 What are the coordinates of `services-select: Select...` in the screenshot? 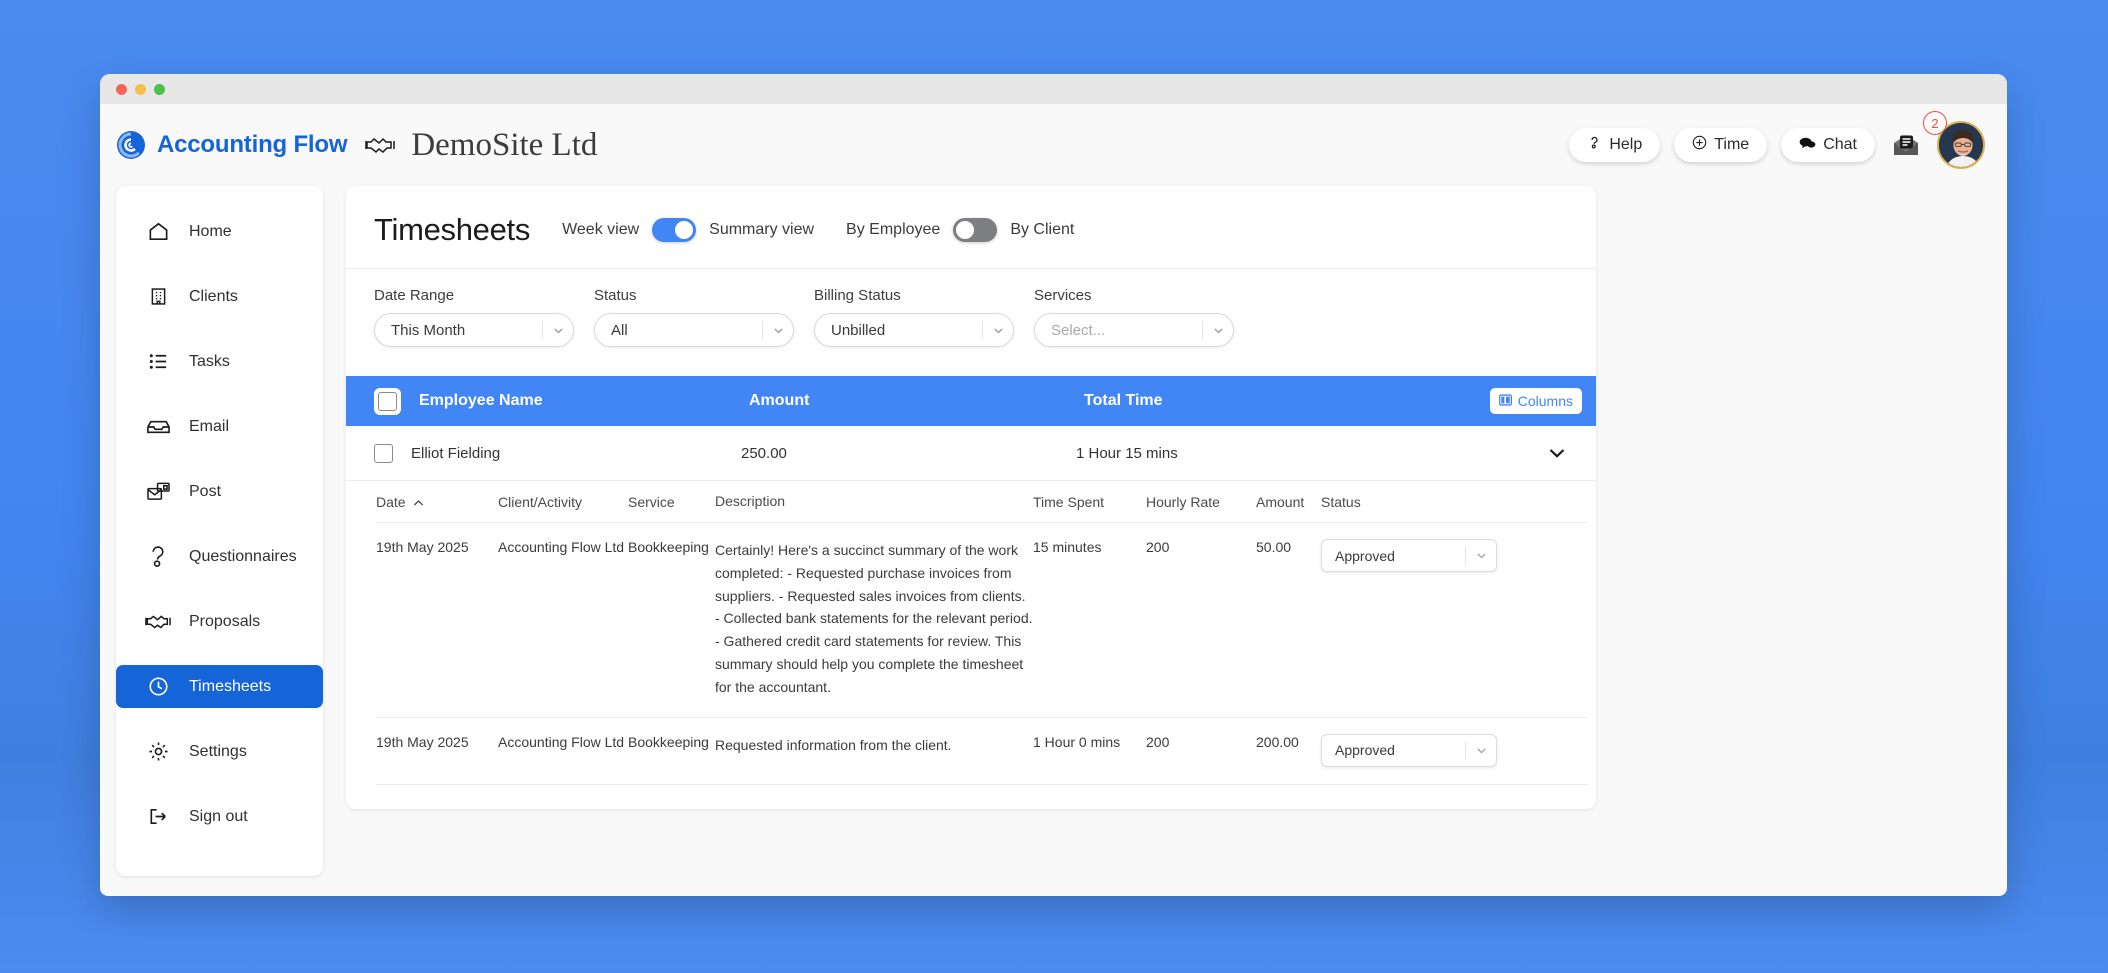 It's located at (1134, 330).